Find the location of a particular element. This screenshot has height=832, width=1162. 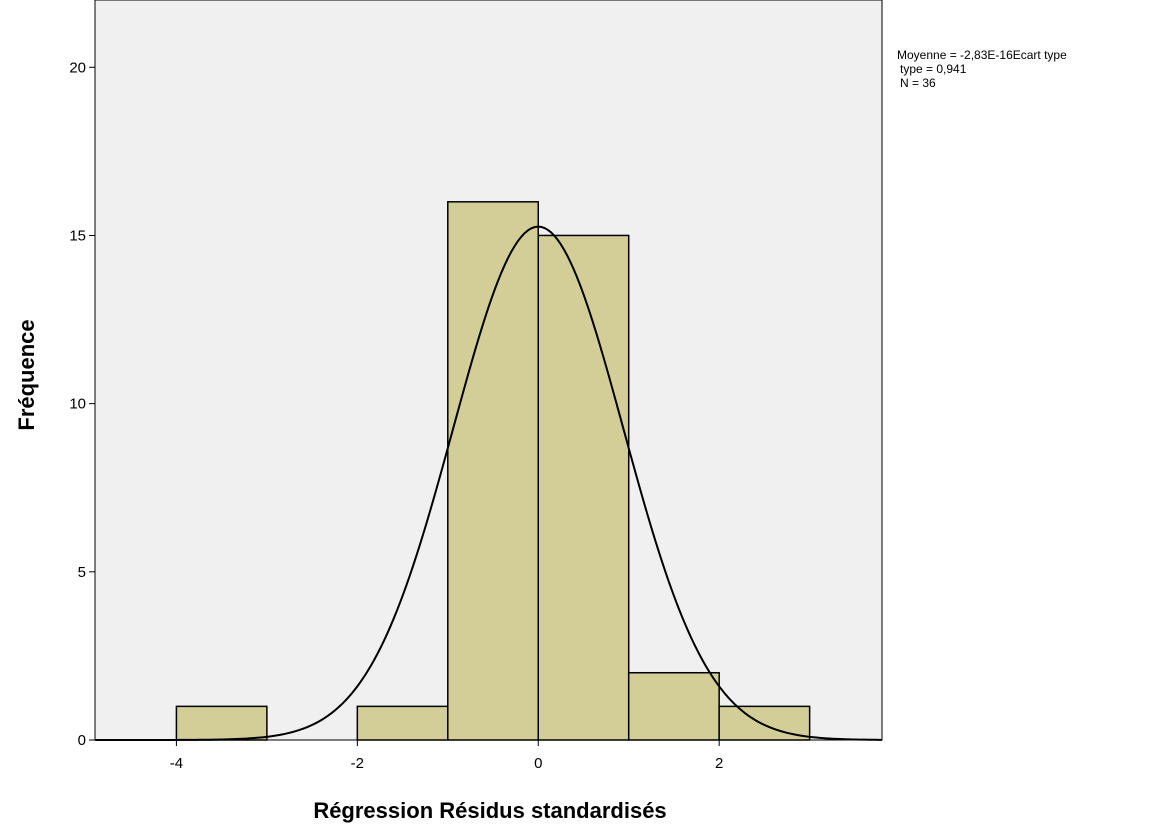

y-tick-label: 15 is located at coordinates (77, 235).